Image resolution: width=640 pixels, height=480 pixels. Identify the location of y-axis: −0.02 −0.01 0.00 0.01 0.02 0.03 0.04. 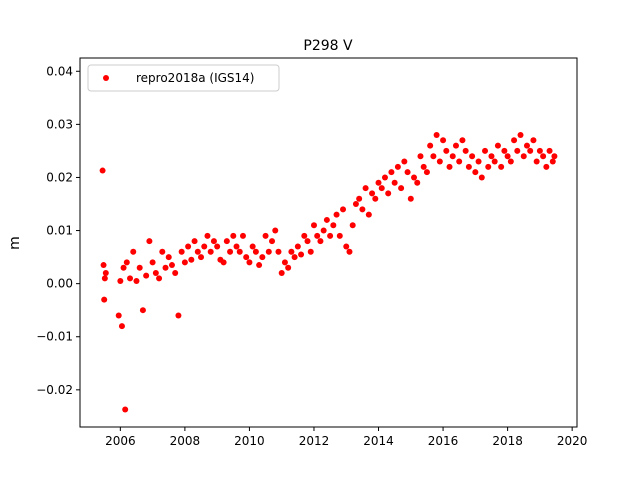
(58, 230).